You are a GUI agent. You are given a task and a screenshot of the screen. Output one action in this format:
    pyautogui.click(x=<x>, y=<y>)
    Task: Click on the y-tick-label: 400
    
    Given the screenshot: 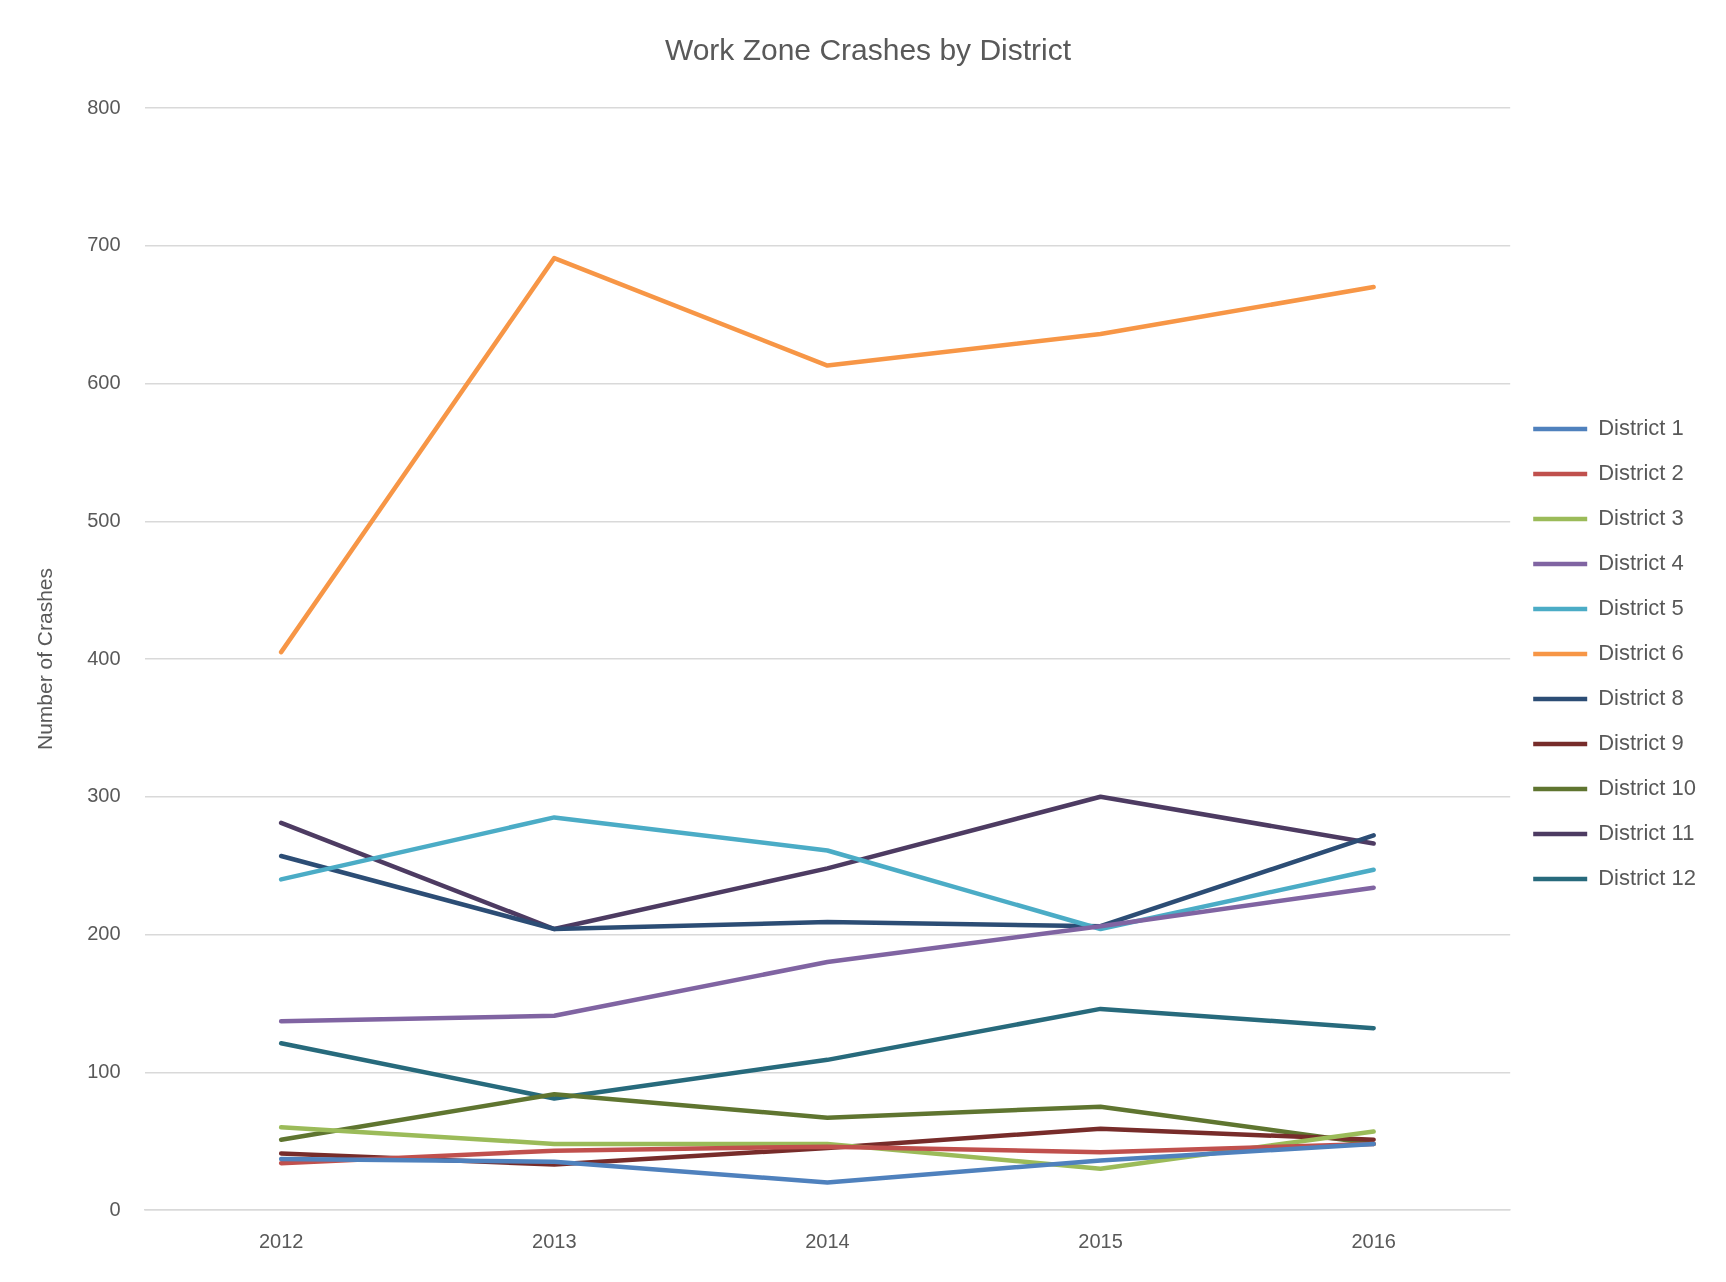 What is the action you would take?
    pyautogui.click(x=104, y=657)
    